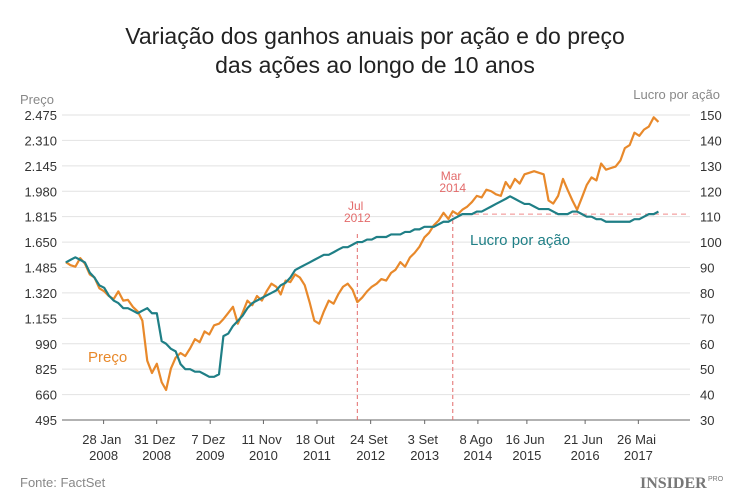 The width and height of the screenshot is (750, 503). Describe the element at coordinates (676, 94) in the screenshot. I see `y2-axis-title: Lucro por ação` at that location.